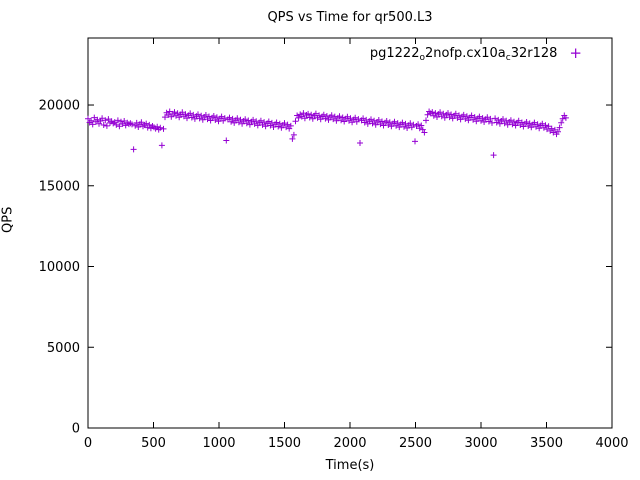 This screenshot has height=480, width=640. Describe the element at coordinates (59, 186) in the screenshot. I see `y-tick-label: 15000` at that location.